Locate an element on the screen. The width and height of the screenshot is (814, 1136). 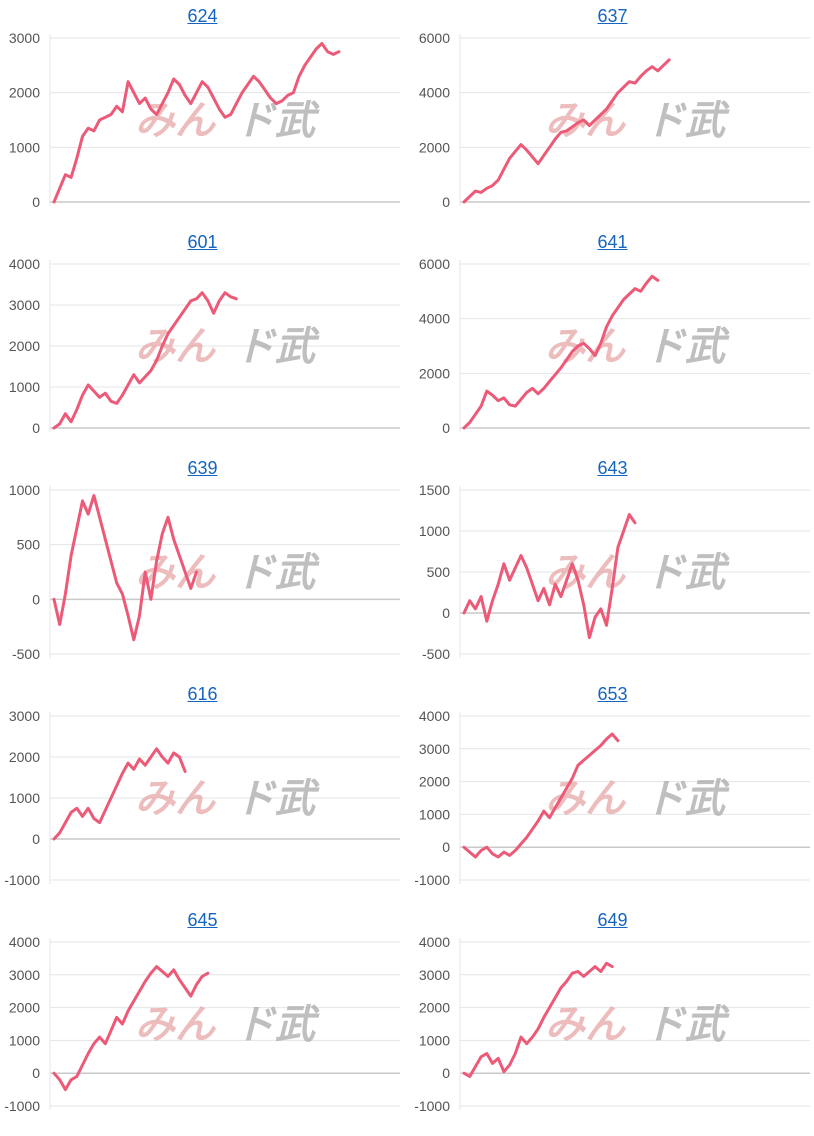
chart-title-link: 601 is located at coordinates (202, 242).